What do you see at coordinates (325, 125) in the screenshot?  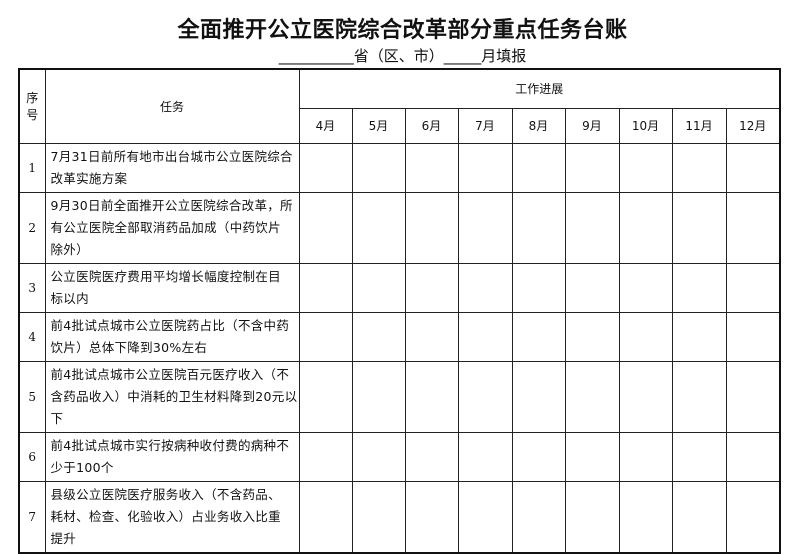 I see `month-header: 4月` at bounding box center [325, 125].